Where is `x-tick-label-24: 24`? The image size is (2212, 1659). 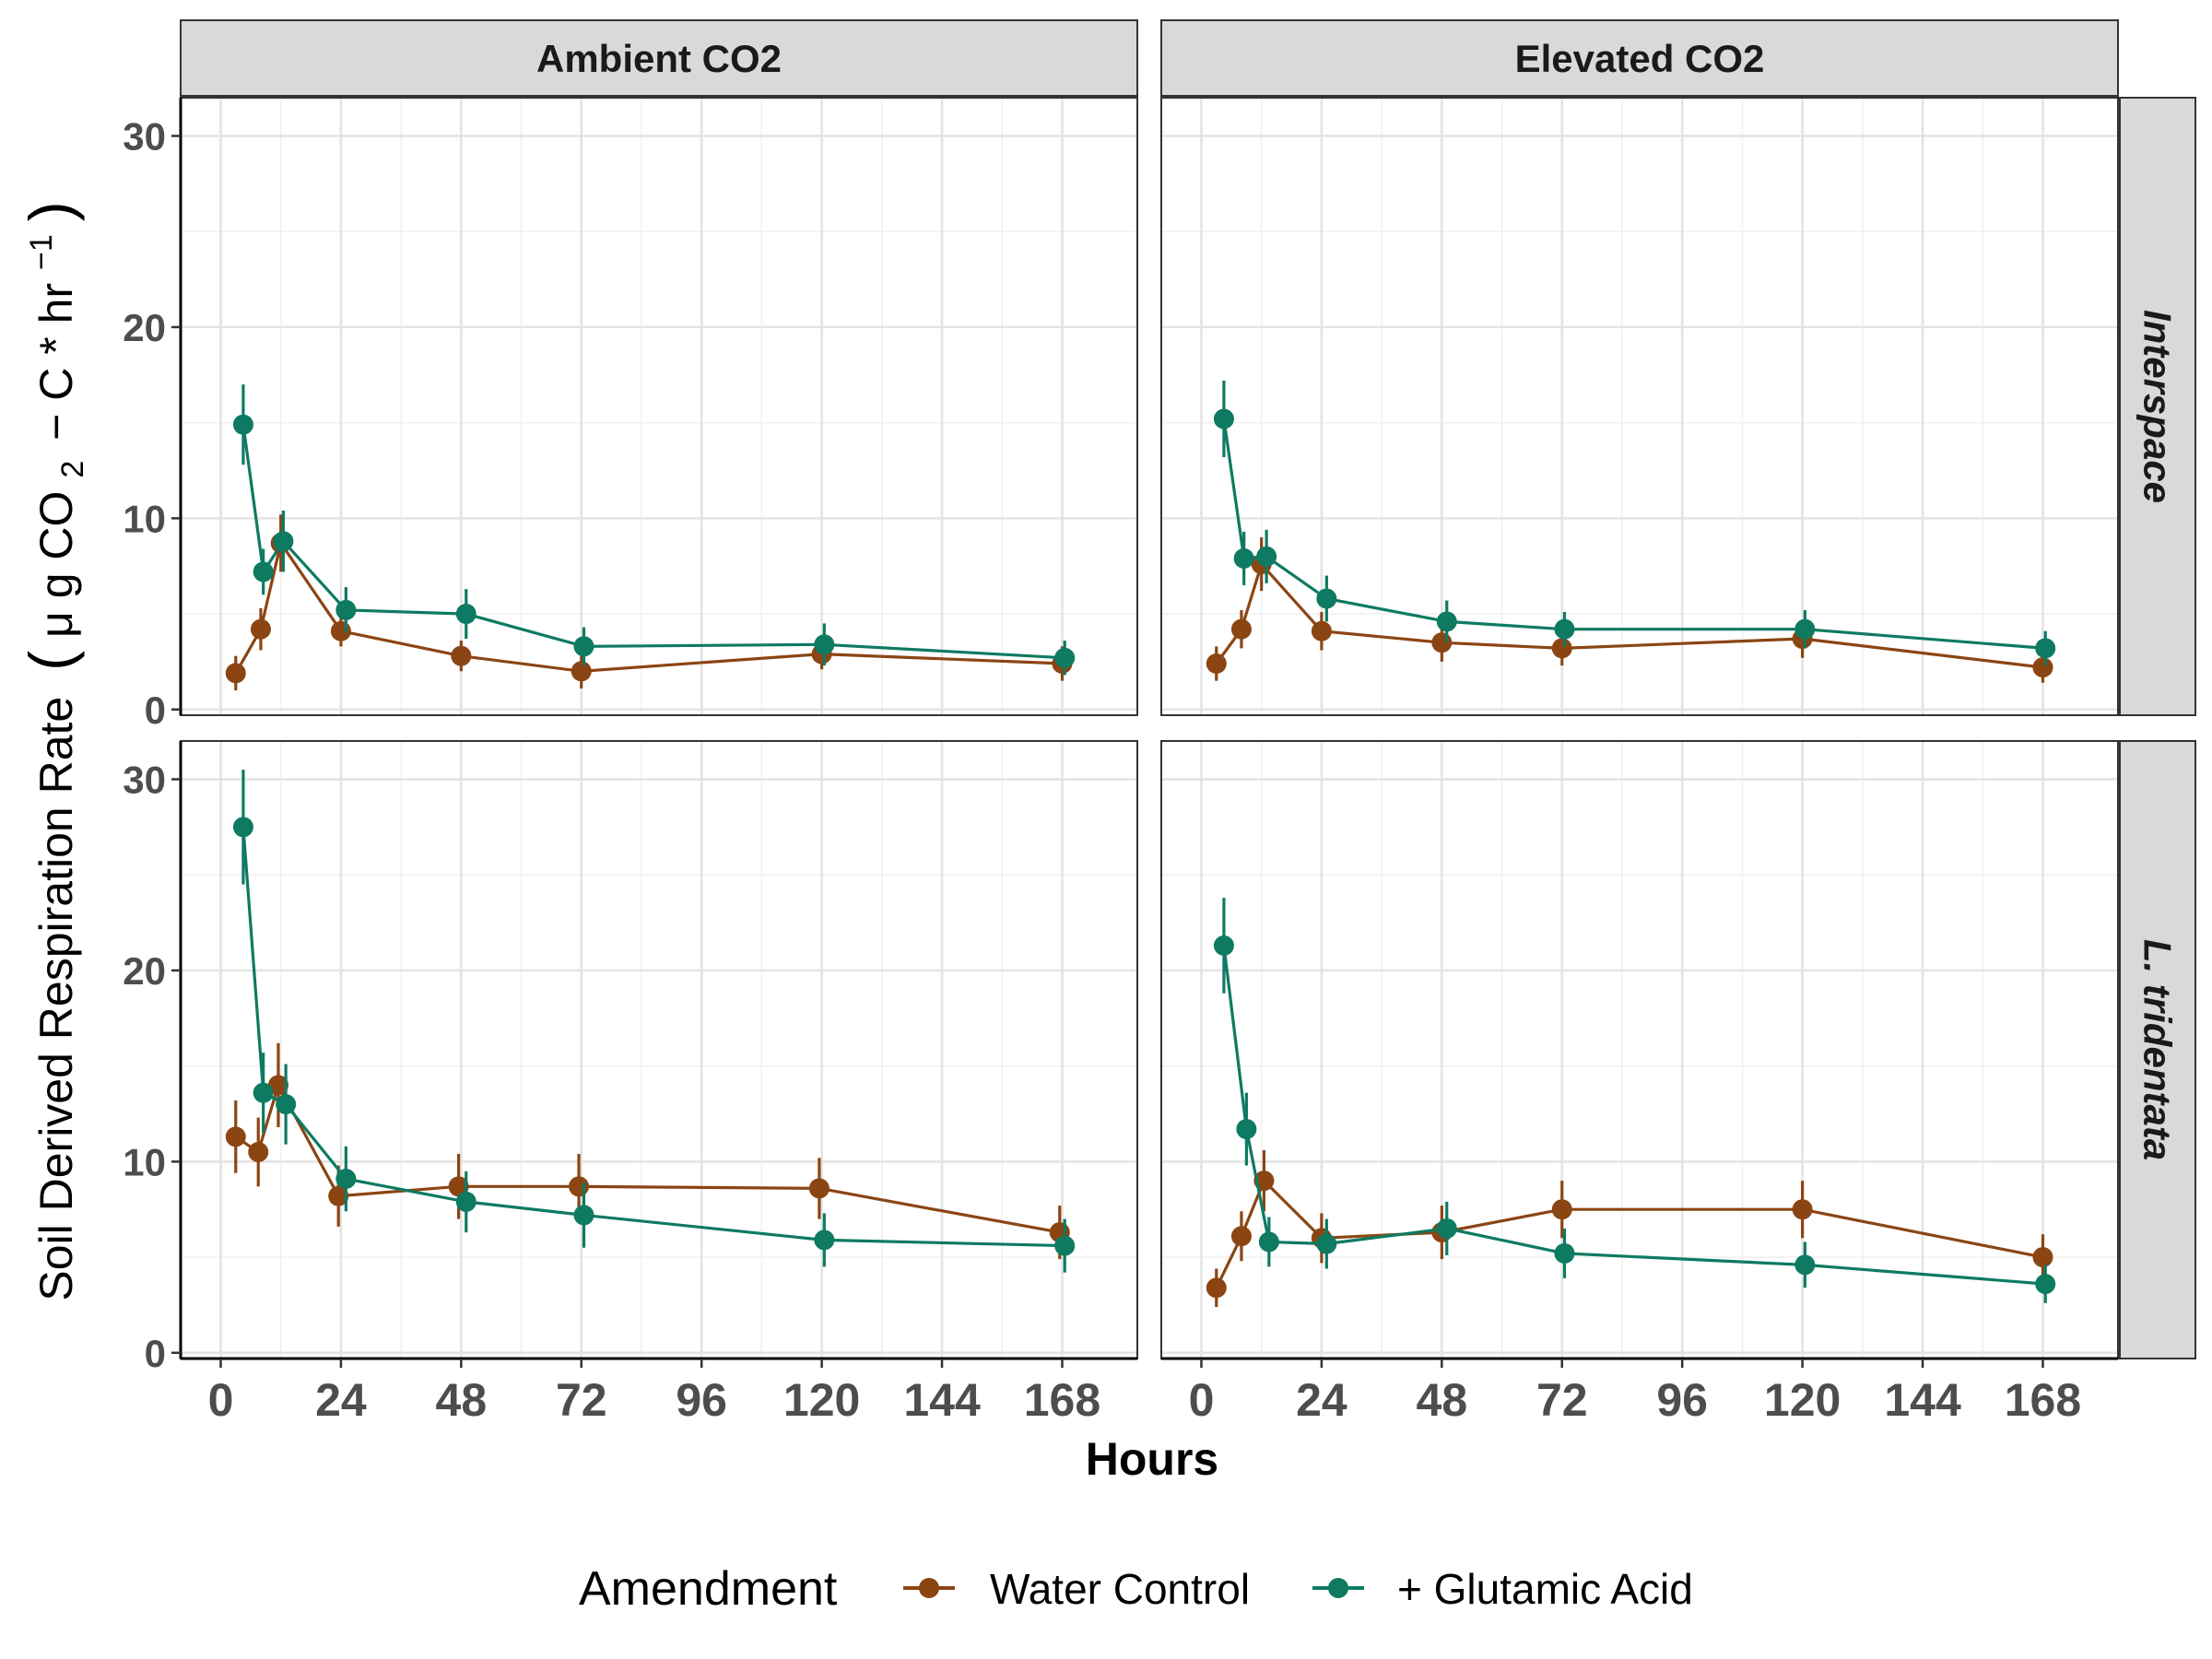
x-tick-label-24: 24 is located at coordinates (1321, 1400).